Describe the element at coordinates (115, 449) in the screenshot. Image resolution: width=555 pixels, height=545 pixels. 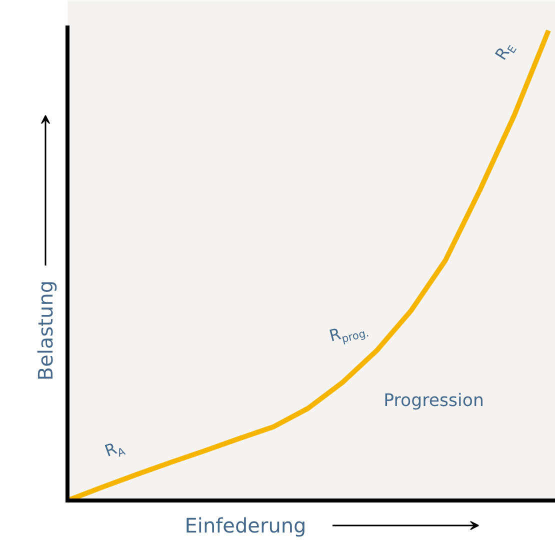
I see `annotation: RA` at that location.